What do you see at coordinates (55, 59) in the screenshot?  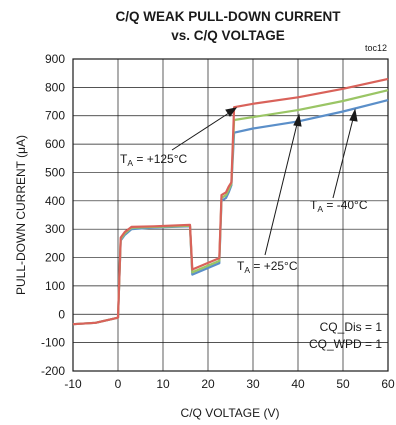 I see `y-tick-label: 900` at bounding box center [55, 59].